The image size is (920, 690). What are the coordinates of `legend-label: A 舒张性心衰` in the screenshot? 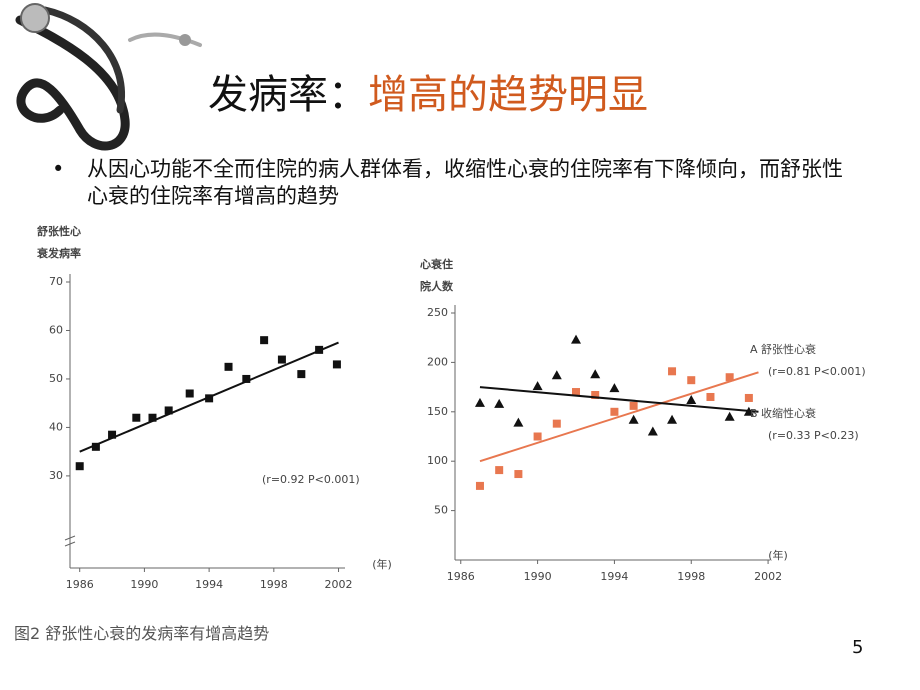 It's located at (783, 349).